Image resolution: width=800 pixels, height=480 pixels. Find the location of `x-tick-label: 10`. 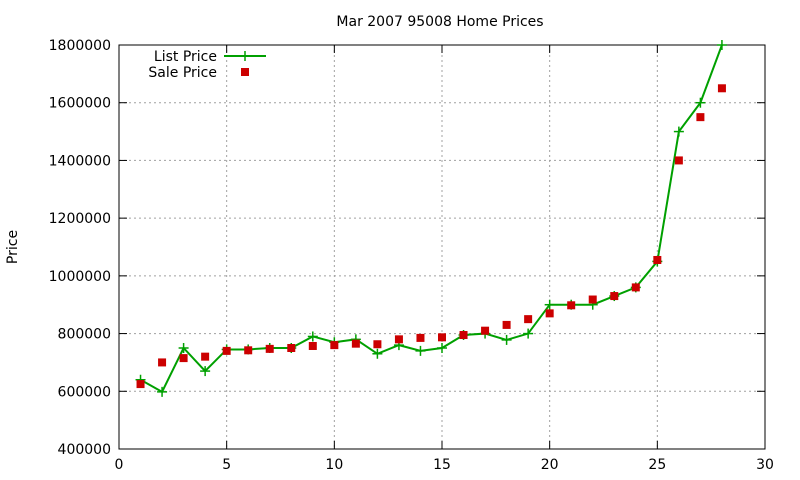

x-tick-label: 10 is located at coordinates (334, 465).